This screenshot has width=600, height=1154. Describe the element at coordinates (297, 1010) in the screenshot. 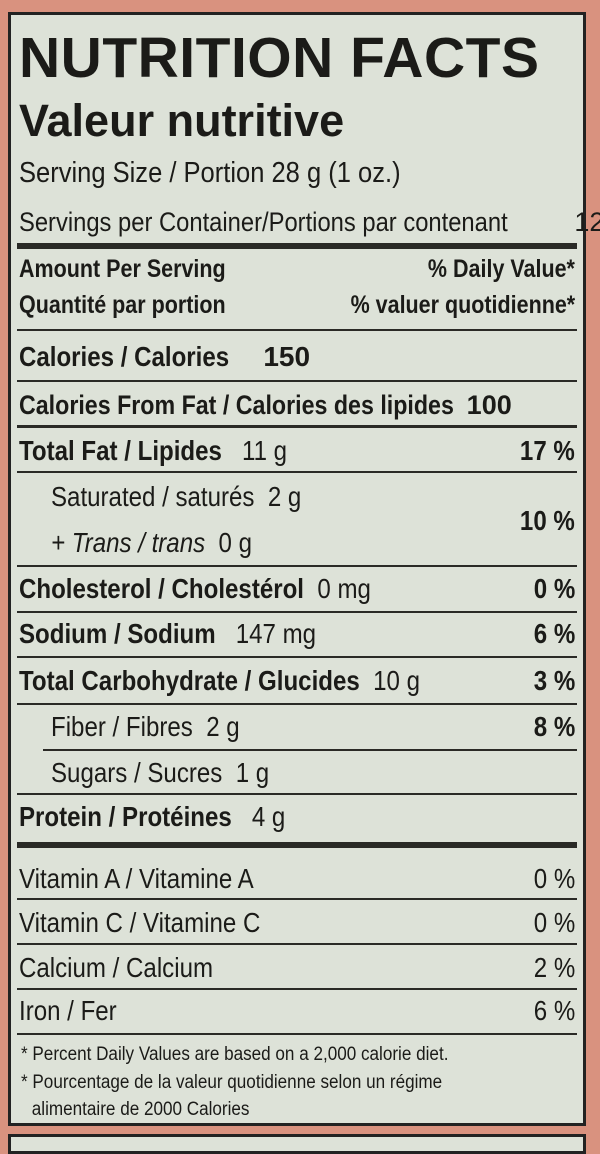

I see `vitamin-row: Iron / Fer 6 %` at that location.